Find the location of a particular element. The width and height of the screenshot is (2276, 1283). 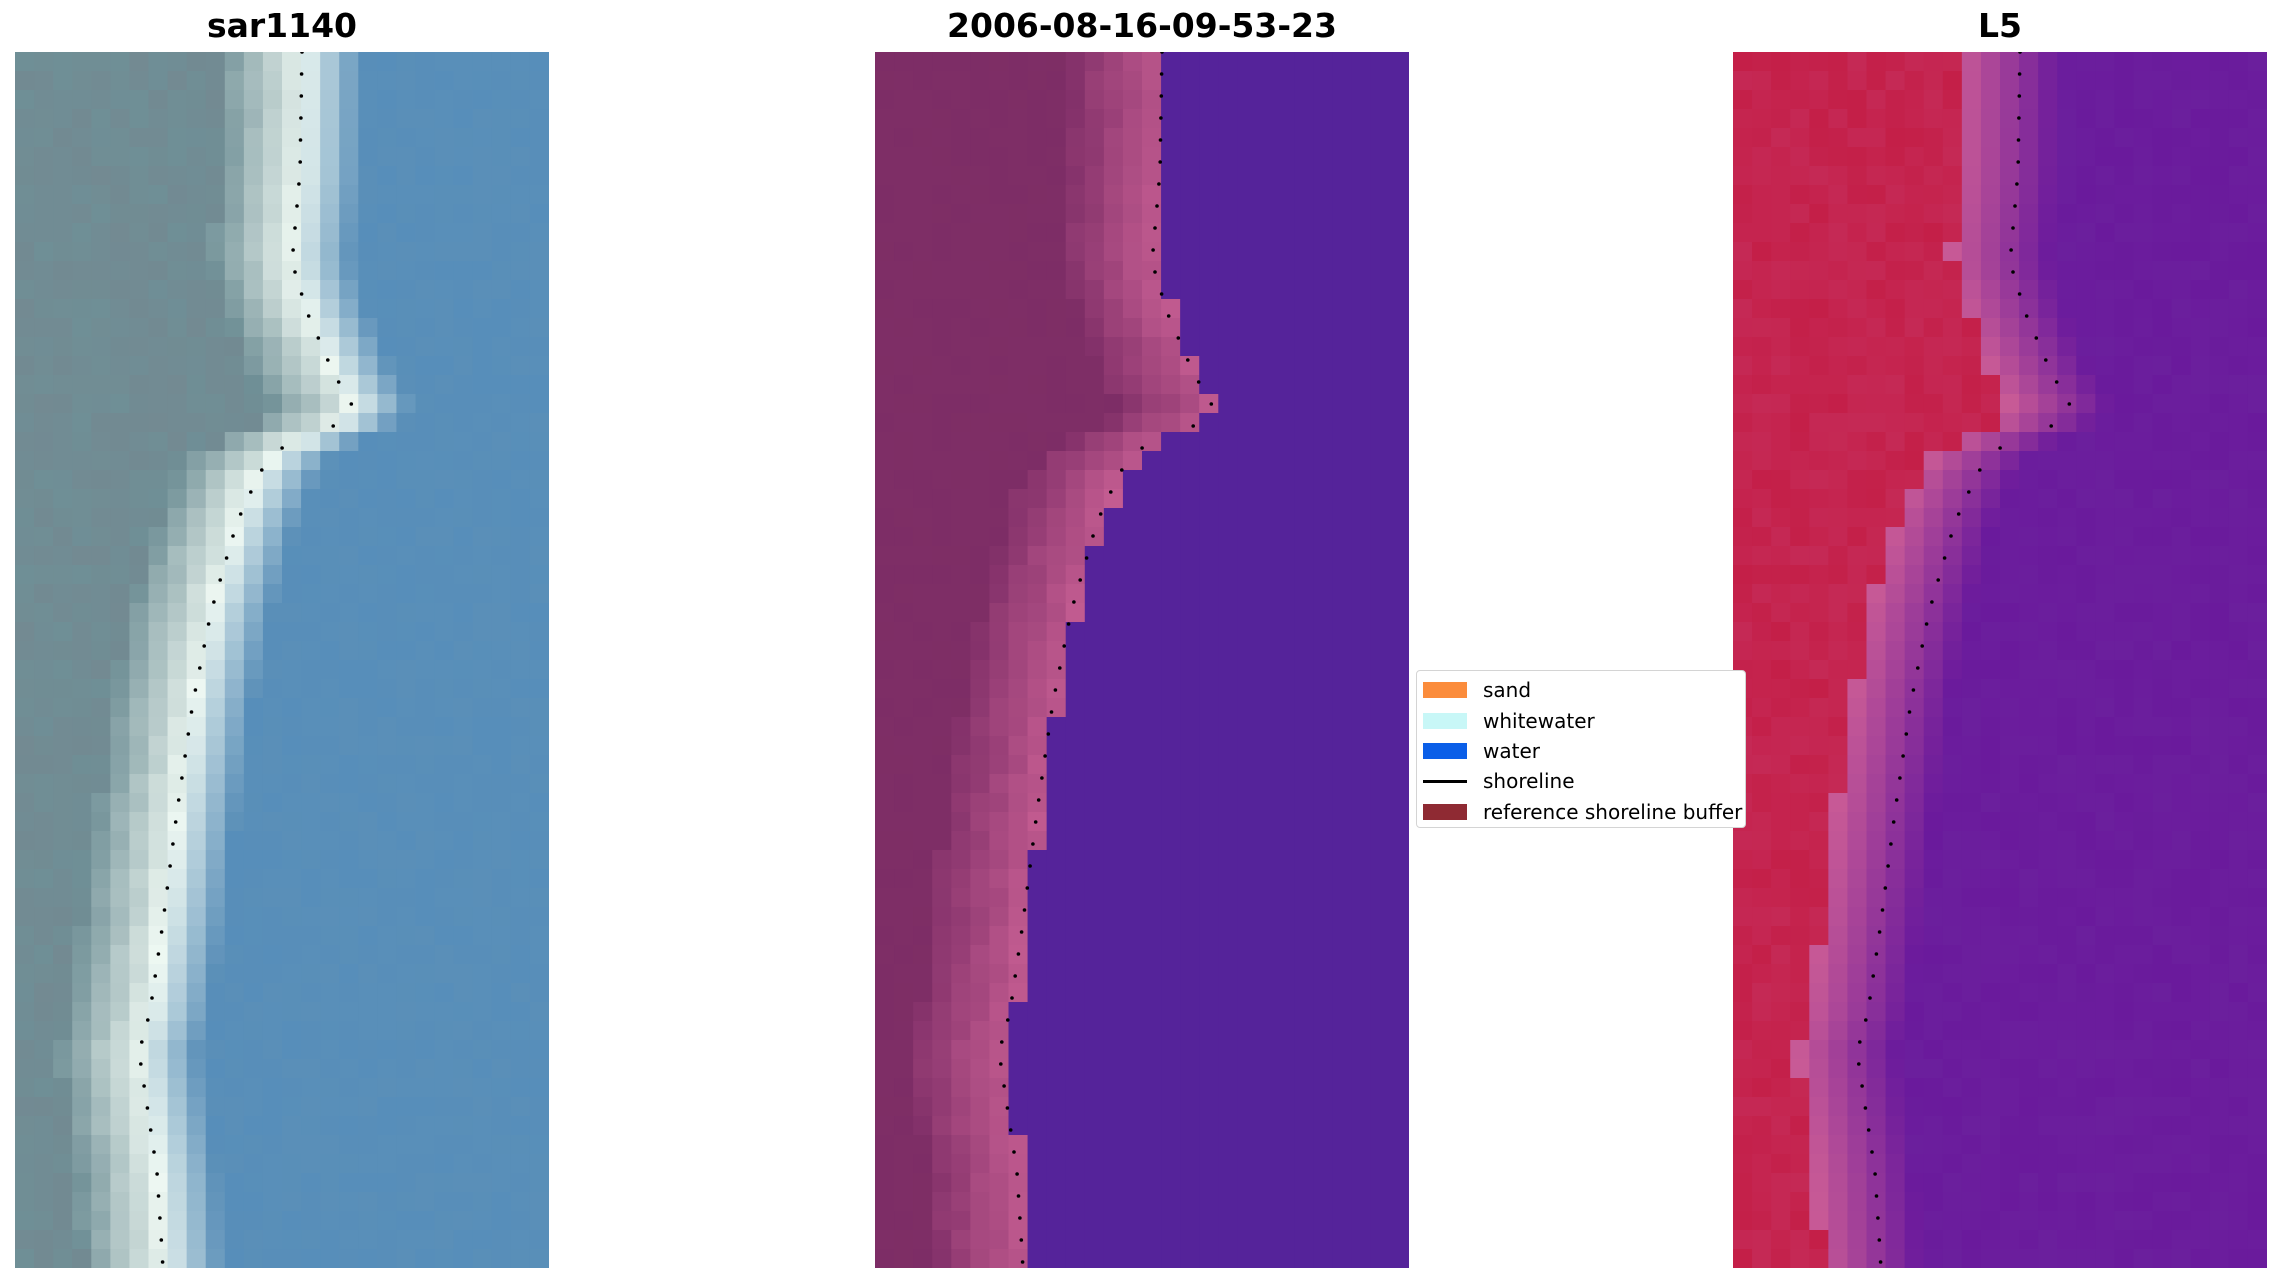

whitewater-swatch is located at coordinates (1445, 721).